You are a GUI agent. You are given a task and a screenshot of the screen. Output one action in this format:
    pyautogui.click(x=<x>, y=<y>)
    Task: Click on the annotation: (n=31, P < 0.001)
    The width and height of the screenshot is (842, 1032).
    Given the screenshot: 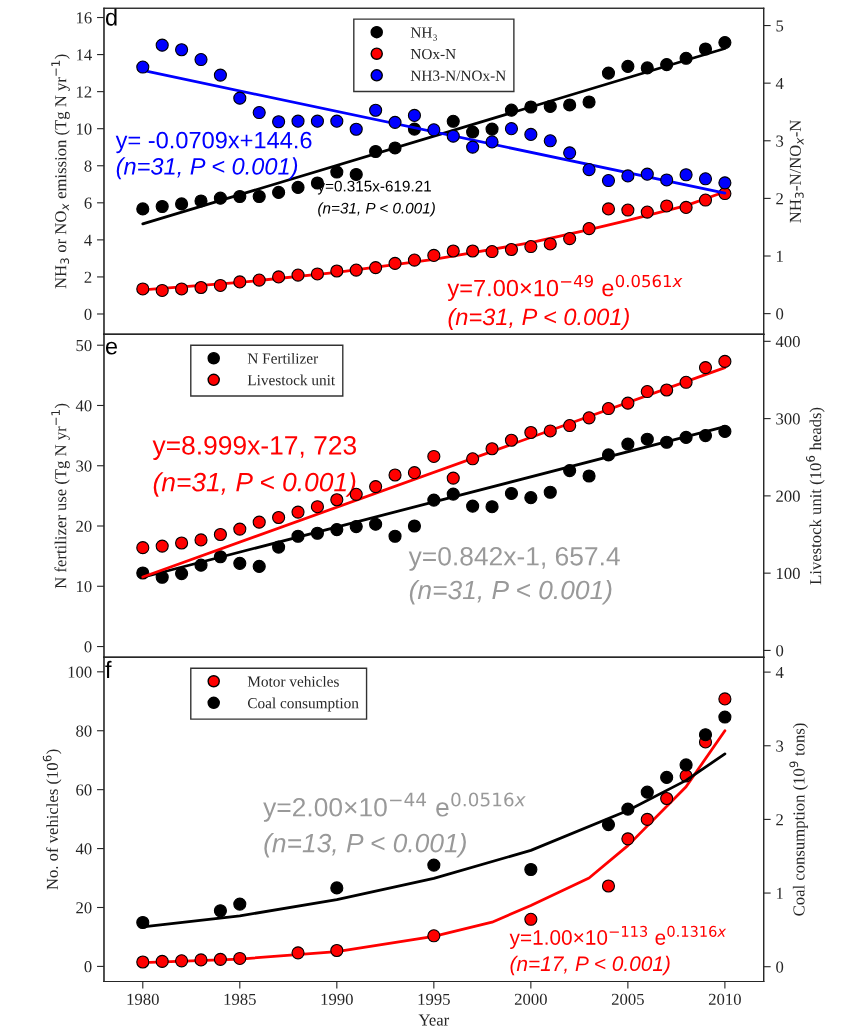 What is the action you would take?
    pyautogui.click(x=538, y=318)
    